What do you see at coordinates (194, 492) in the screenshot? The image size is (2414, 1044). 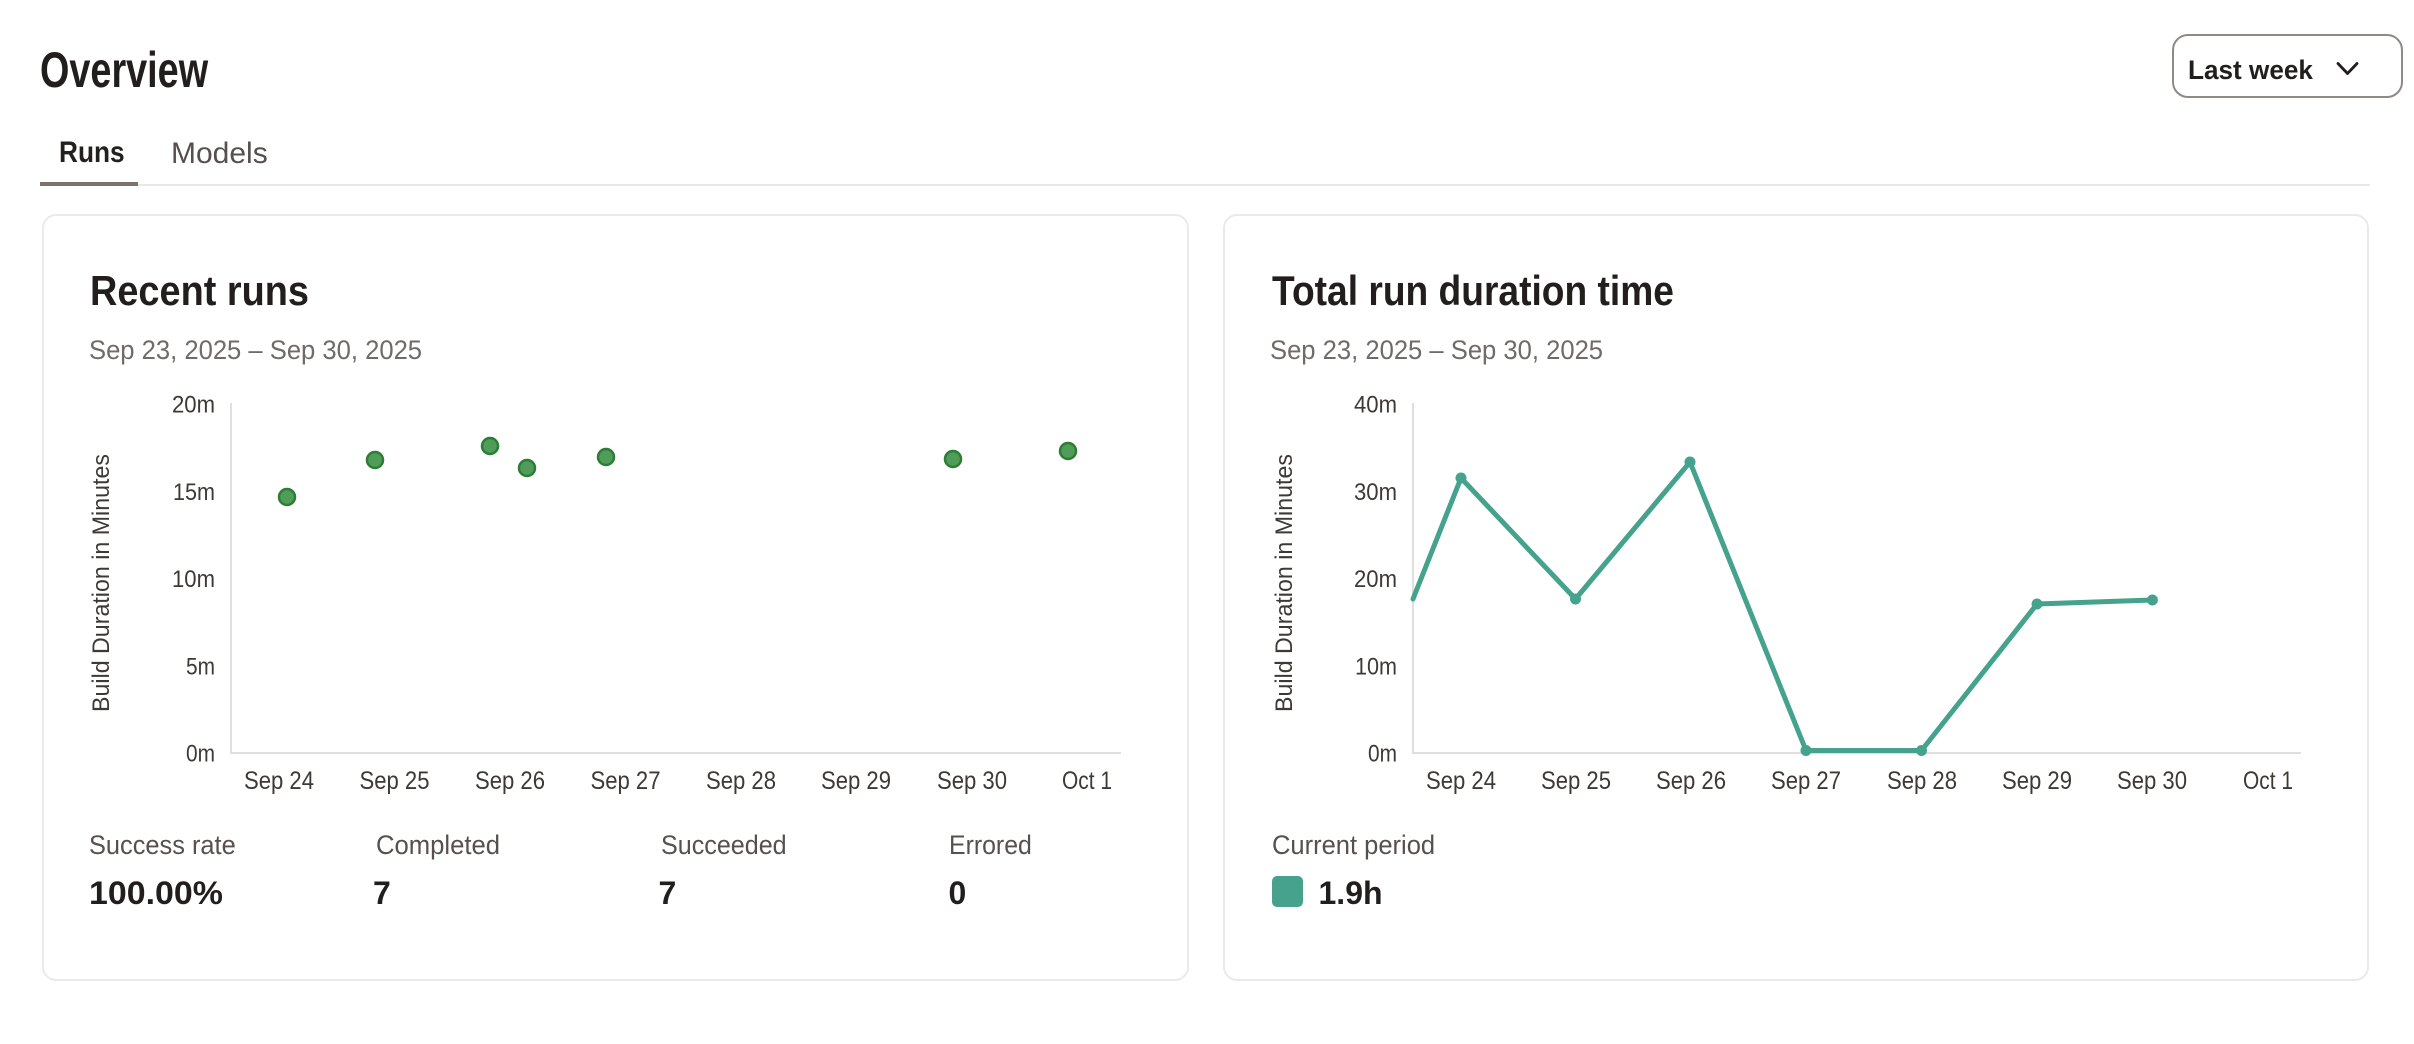 I see `svg-text: 15m` at bounding box center [194, 492].